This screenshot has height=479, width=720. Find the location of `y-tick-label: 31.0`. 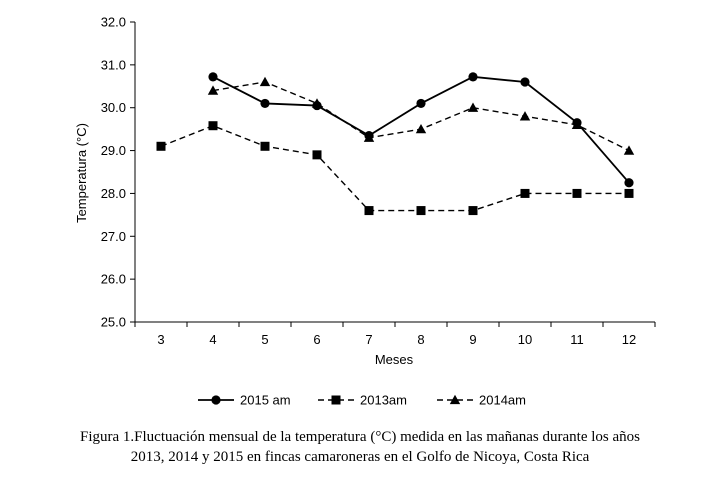

y-tick-label: 31.0 is located at coordinates (113, 64).